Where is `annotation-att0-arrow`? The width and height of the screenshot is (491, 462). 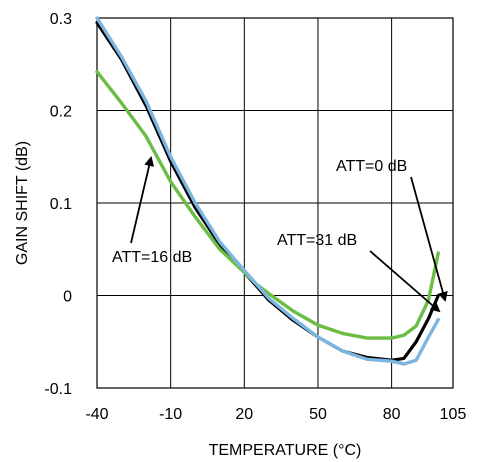 annotation-att0-arrow is located at coordinates (429, 239).